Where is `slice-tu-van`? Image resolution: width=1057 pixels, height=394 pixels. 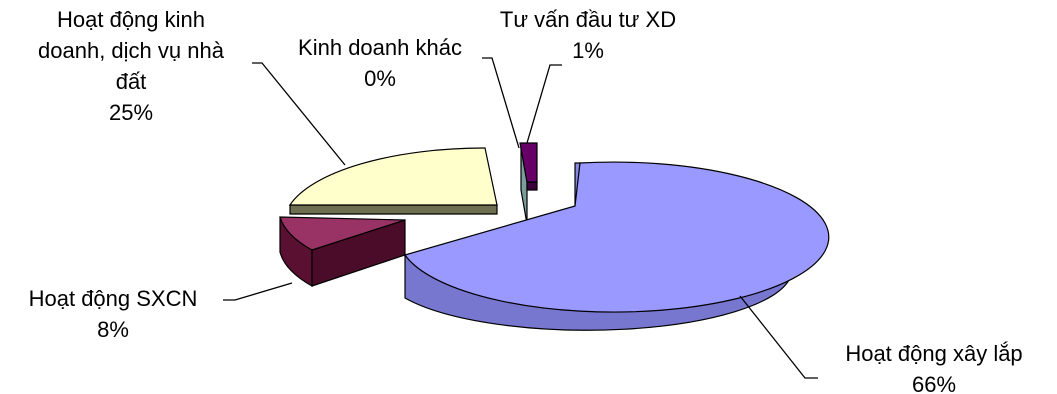 slice-tu-van is located at coordinates (528, 166).